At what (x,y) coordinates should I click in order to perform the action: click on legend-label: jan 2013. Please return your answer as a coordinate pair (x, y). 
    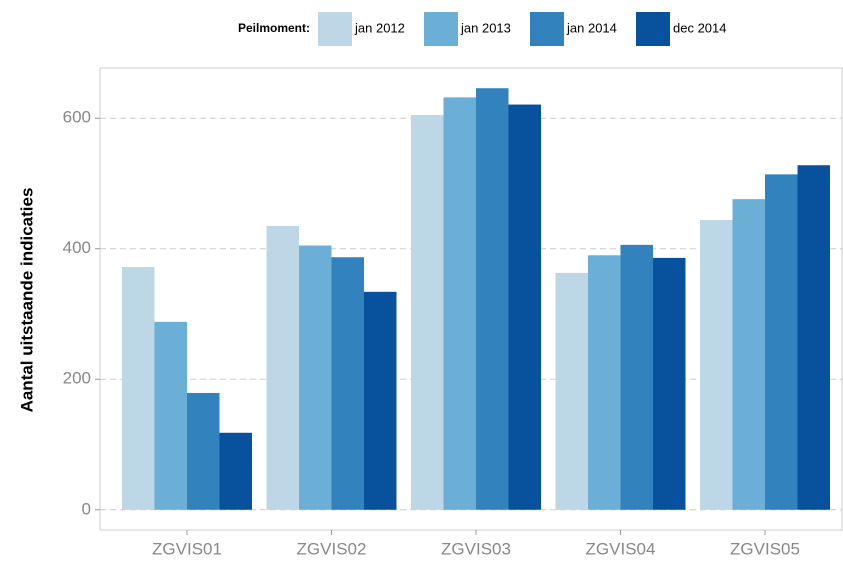
    Looking at the image, I should click on (485, 27).